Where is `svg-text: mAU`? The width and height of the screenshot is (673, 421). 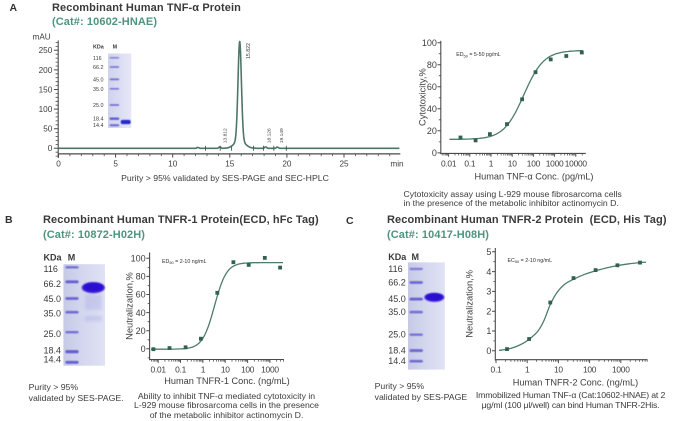 svg-text: mAU is located at coordinates (42, 37).